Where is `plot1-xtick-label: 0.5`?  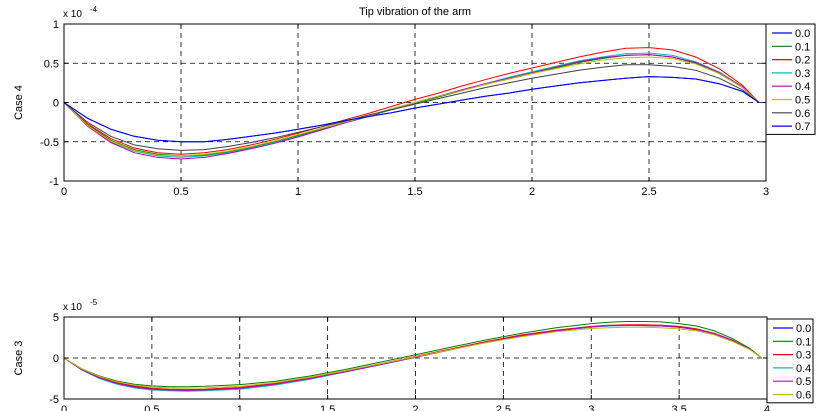
plot1-xtick-label: 0.5 is located at coordinates (180, 192).